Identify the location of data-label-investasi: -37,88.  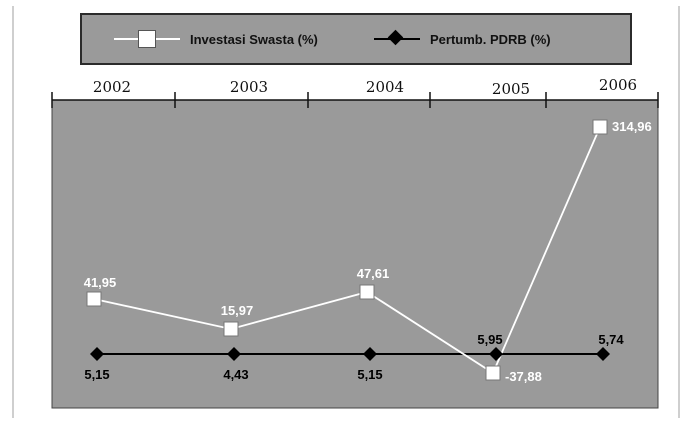
(523, 376).